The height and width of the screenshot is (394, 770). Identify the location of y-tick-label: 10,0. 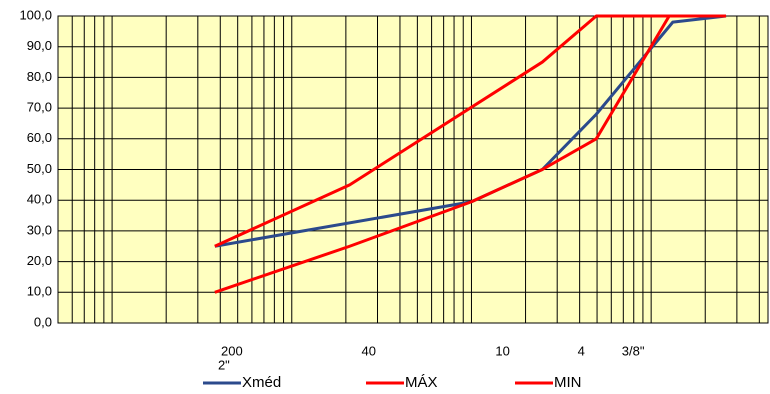
(39, 291).